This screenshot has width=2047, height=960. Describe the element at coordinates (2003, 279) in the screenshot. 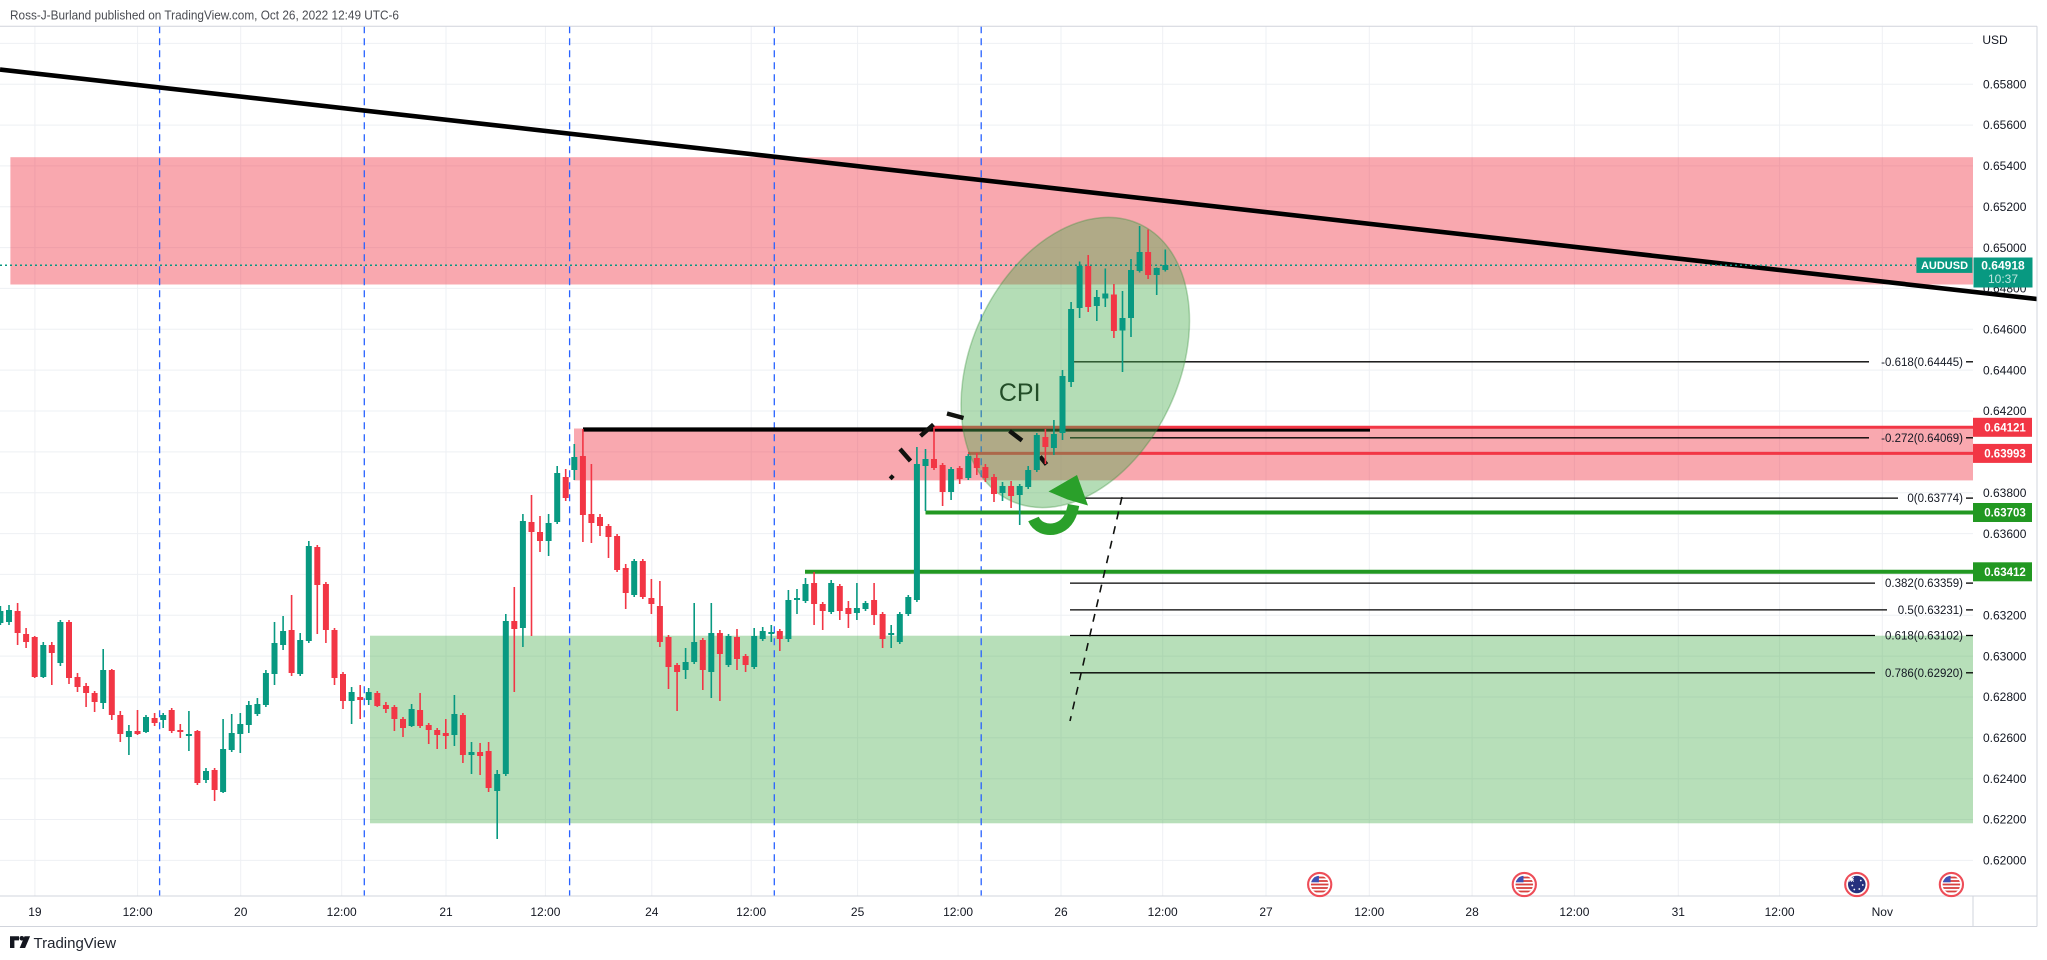

I see `svg-text: 10:37` at that location.